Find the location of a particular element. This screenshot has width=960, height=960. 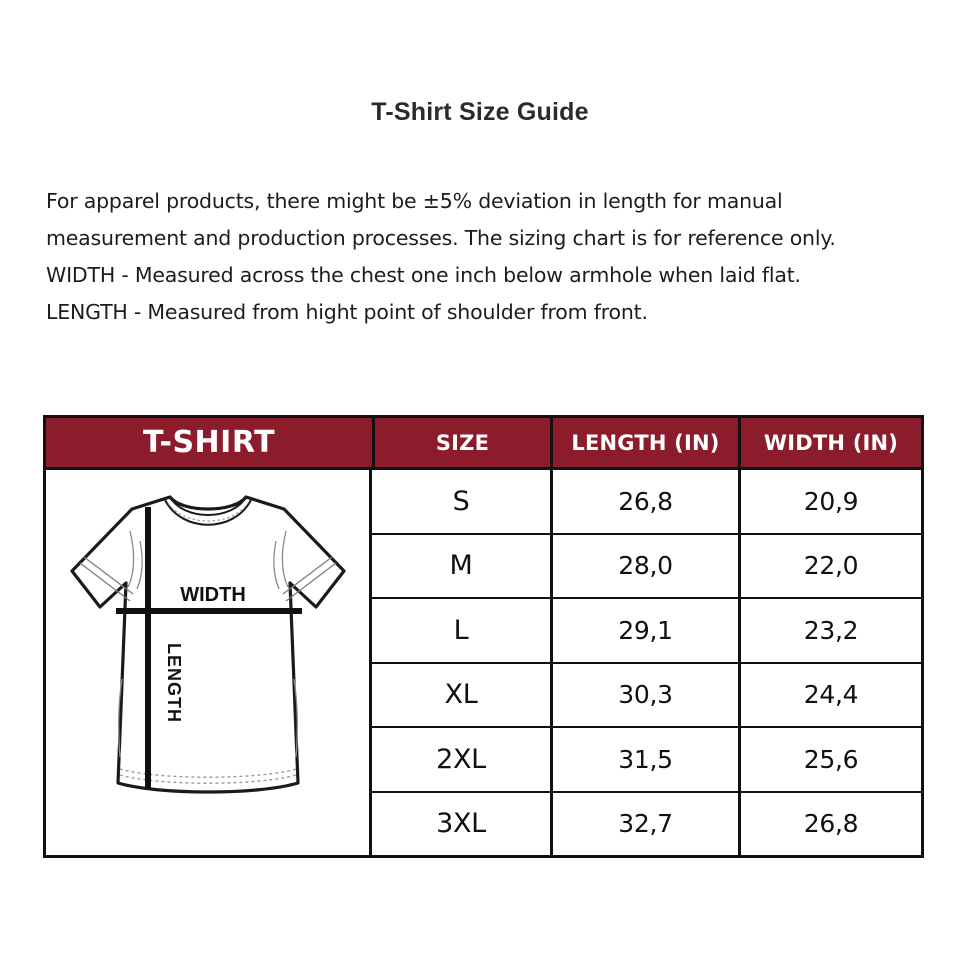

table-cell-width: 24,4 is located at coordinates (831, 694).